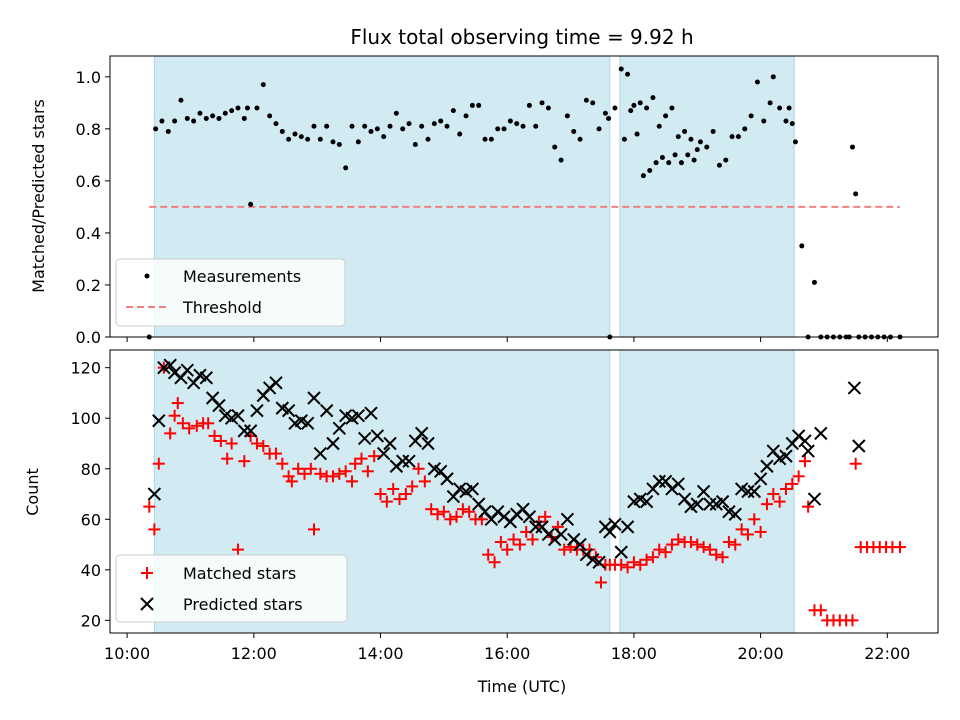 This screenshot has width=960, height=720. Describe the element at coordinates (93, 207) in the screenshot. I see `top-y-axis: 0.0 0.2 0.4 0.6 0.8 1.0` at that location.